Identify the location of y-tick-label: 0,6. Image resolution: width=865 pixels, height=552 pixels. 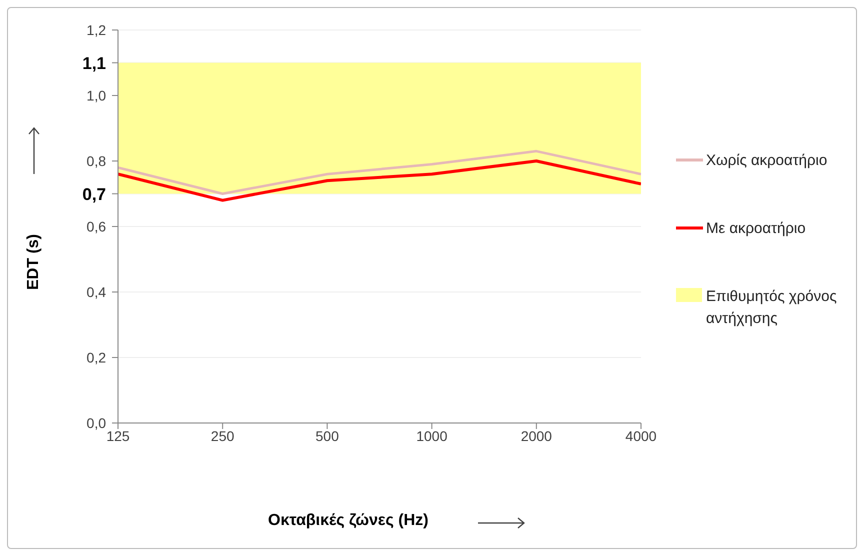
(96, 226).